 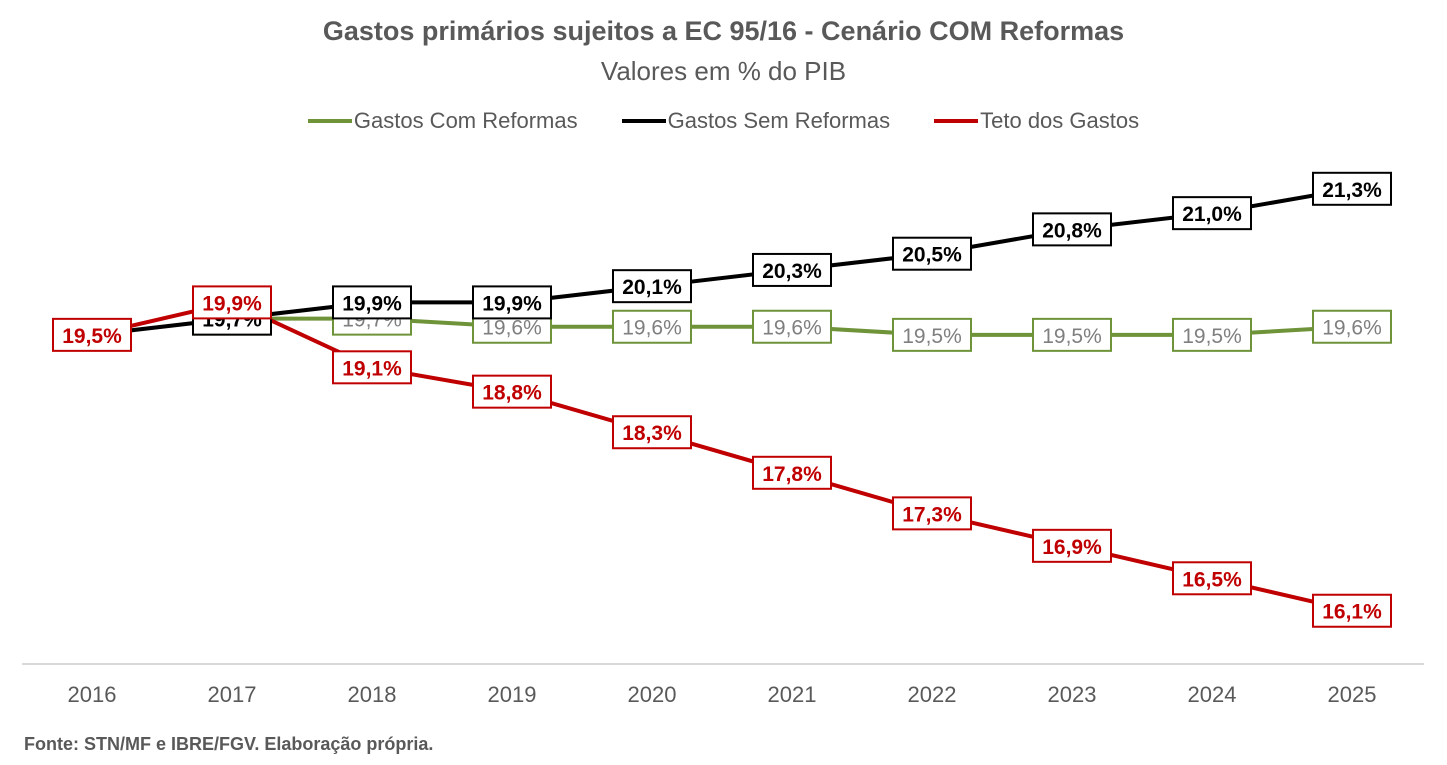 I want to click on legend-label-sem-reformas: Gastos Sem Reformas, so click(x=779, y=120).